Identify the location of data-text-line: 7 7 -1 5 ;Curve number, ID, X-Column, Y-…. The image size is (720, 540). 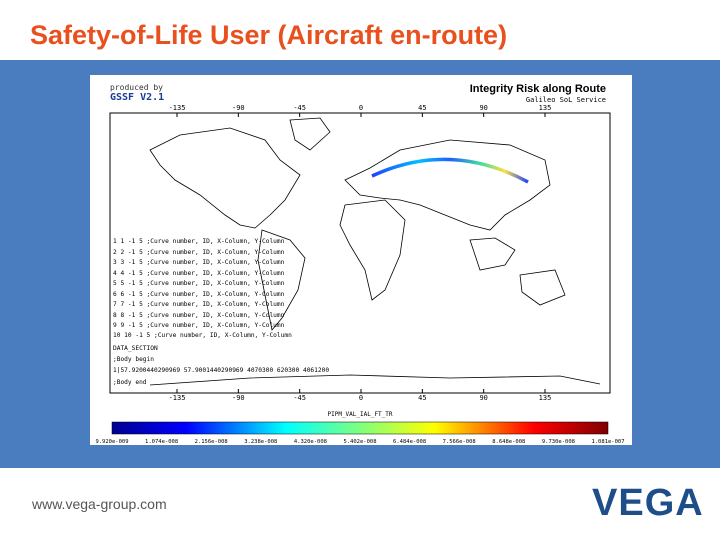
(199, 304).